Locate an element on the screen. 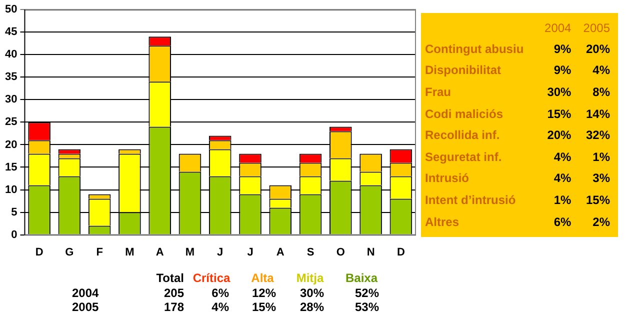  category-label: Altres is located at coordinates (442, 222).